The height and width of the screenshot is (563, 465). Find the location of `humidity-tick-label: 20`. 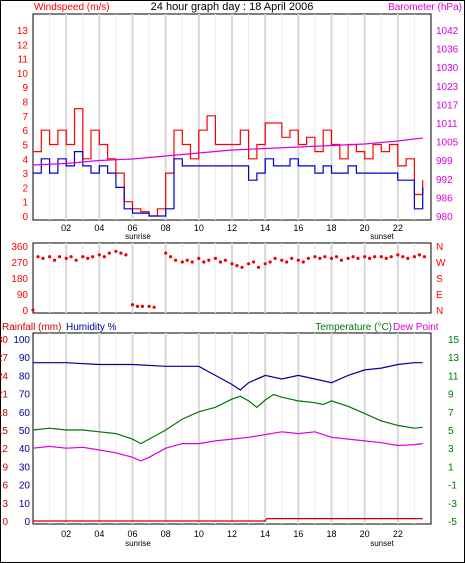

humidity-tick-label: 20 is located at coordinates (25, 486).